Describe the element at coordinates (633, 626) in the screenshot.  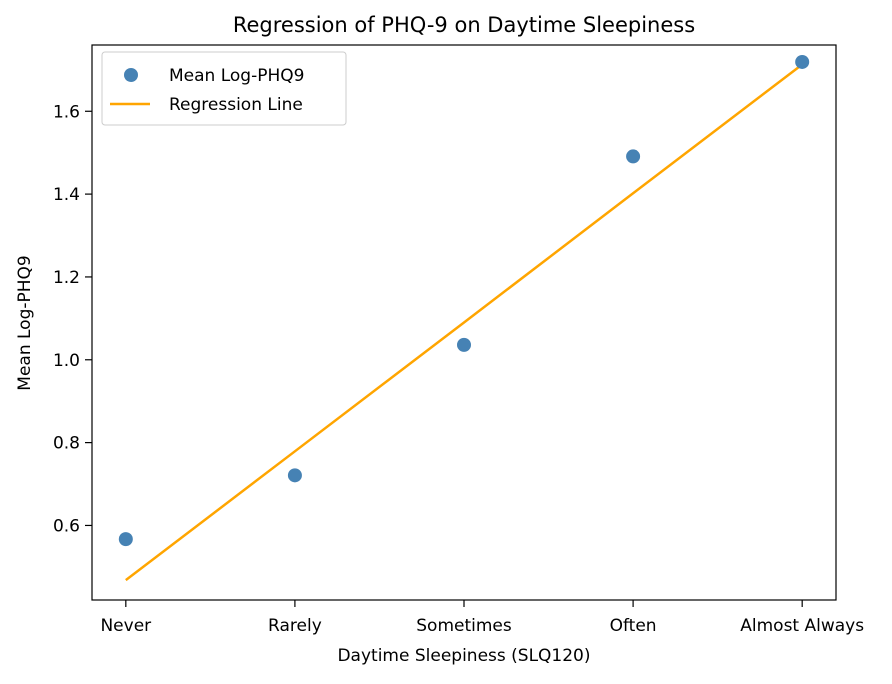
I see `x-tick-label: Often` at that location.